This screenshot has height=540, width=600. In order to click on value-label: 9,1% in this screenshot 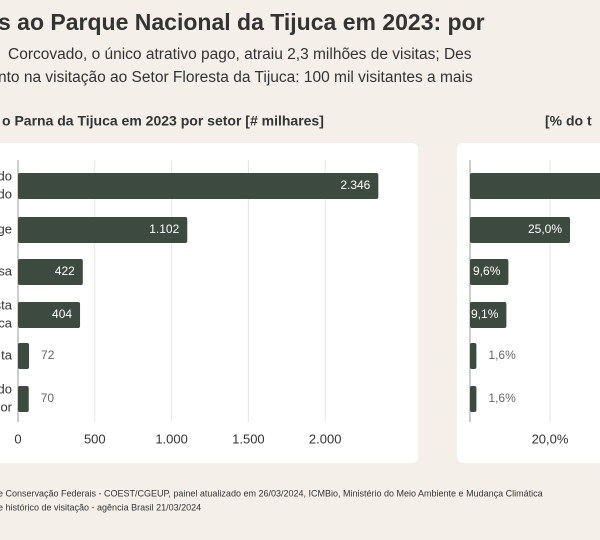, I will do `click(485, 314)`.